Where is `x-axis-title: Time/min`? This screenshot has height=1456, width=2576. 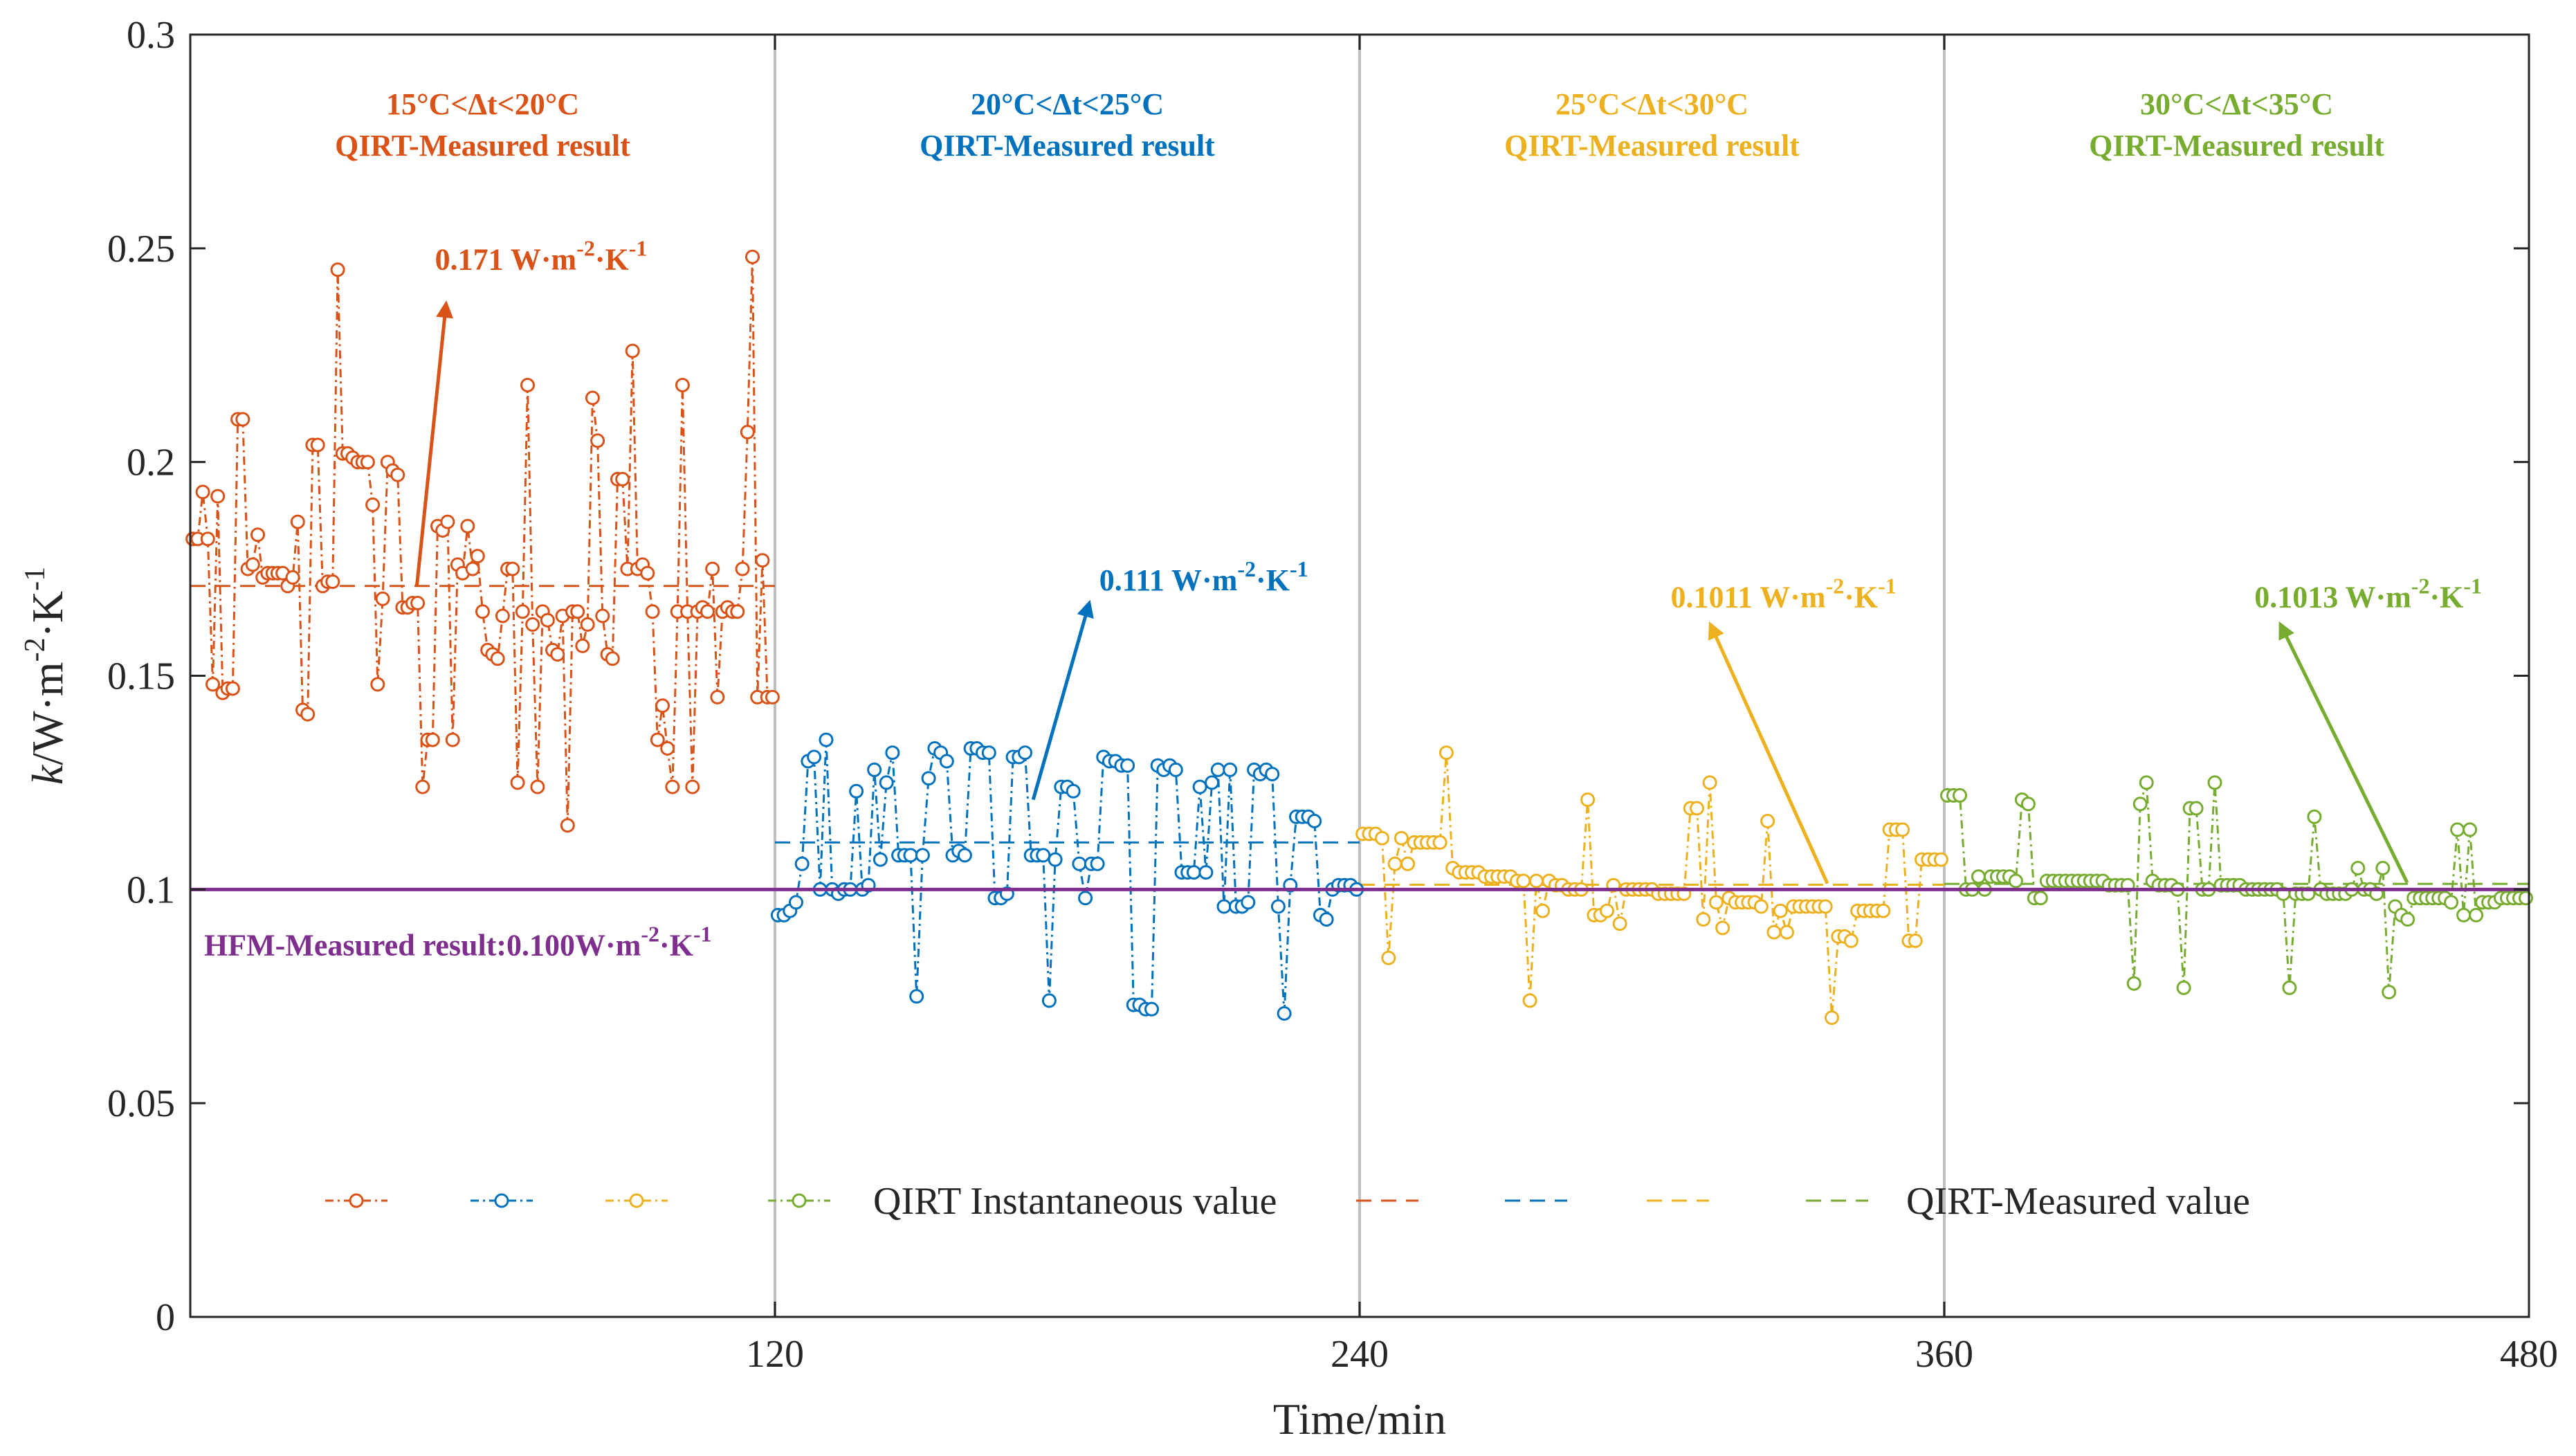
x-axis-title: Time/min is located at coordinates (1360, 1419).